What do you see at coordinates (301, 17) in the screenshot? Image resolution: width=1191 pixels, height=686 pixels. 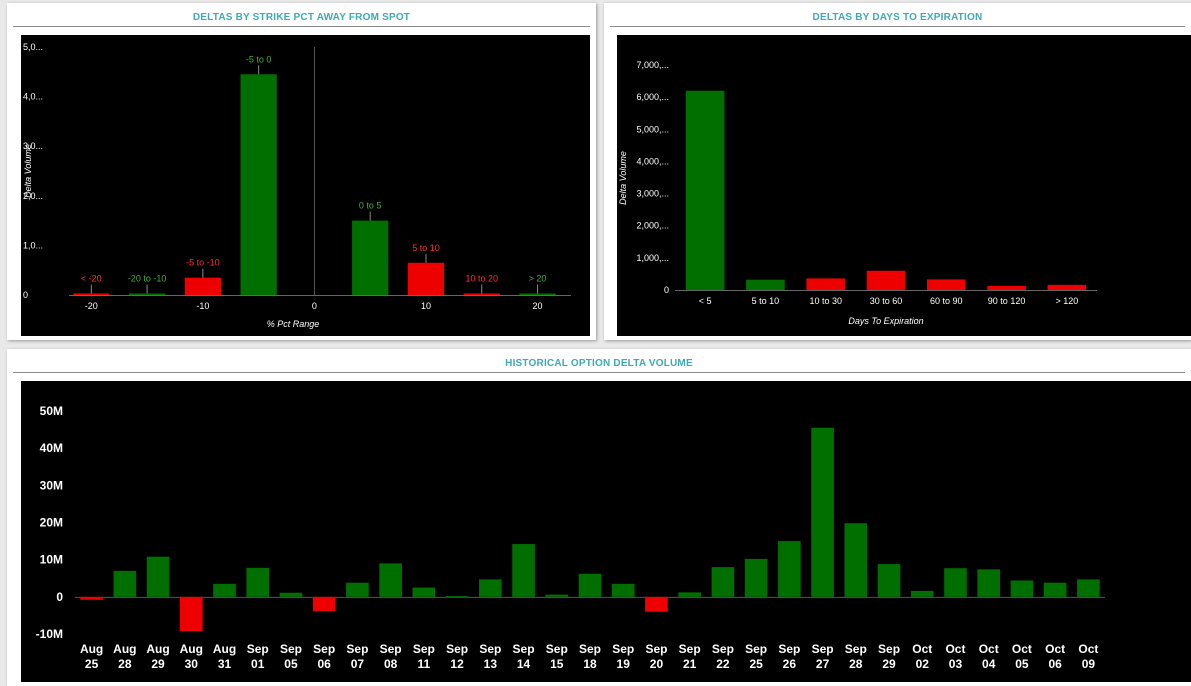 I see `strike-pct-panel-title: DELTAS BY STRIKE PCT AWAY FROM SPOT` at bounding box center [301, 17].